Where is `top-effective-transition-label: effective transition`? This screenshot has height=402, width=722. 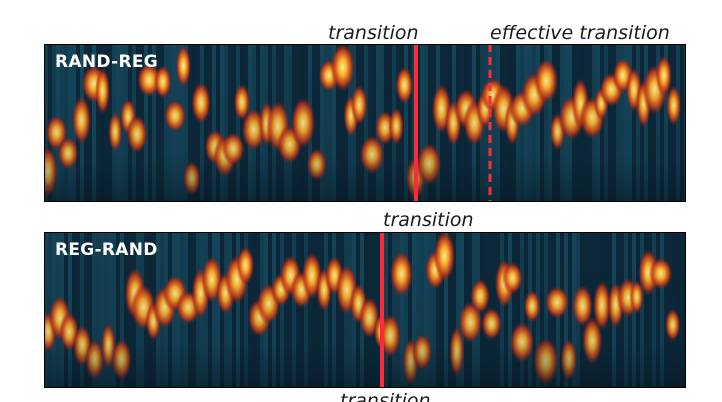 top-effective-transition-label: effective transition is located at coordinates (580, 33).